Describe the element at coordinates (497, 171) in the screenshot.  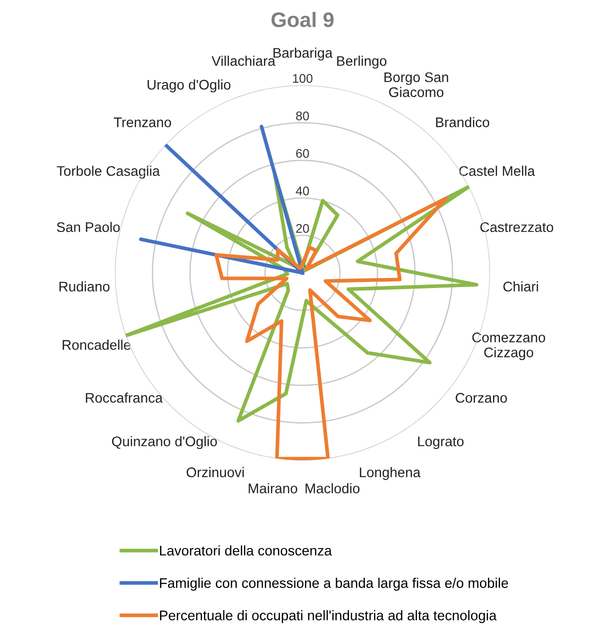
I see `spoke-label: Castel Mella` at that location.